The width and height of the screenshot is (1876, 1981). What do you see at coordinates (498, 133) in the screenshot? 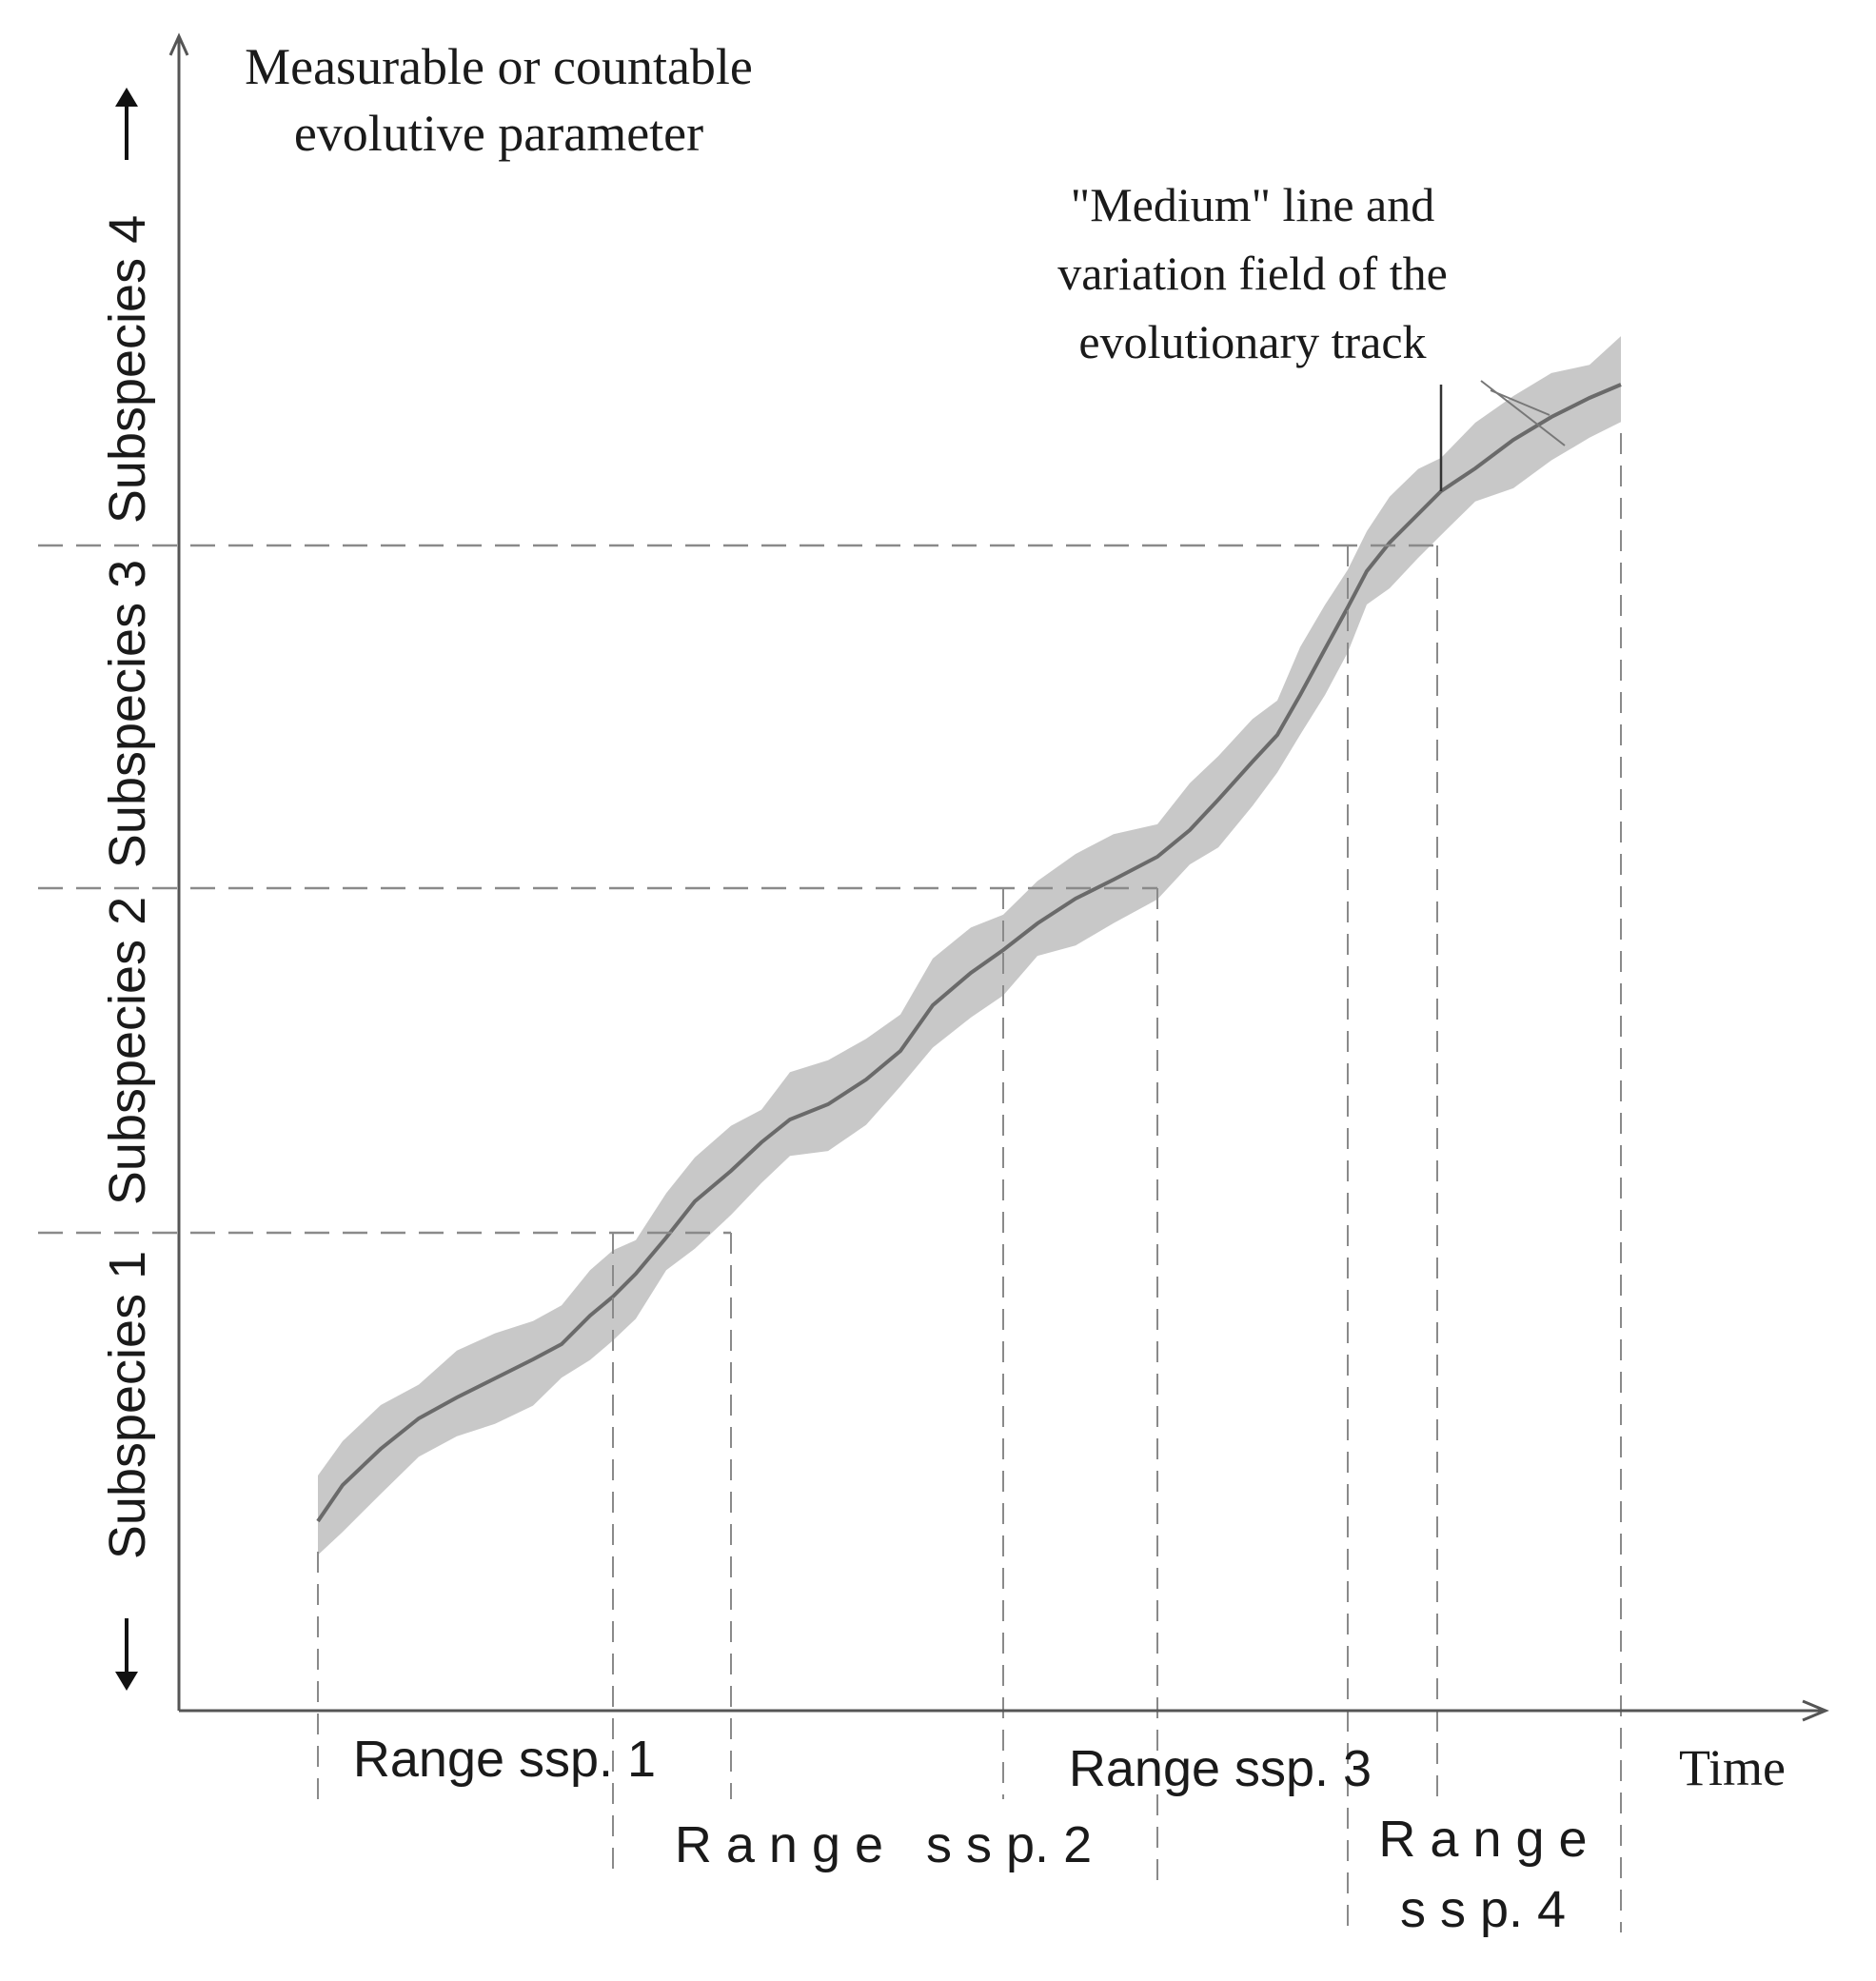
I see `y-axis-label-line-2: evolutive parameter` at bounding box center [498, 133].